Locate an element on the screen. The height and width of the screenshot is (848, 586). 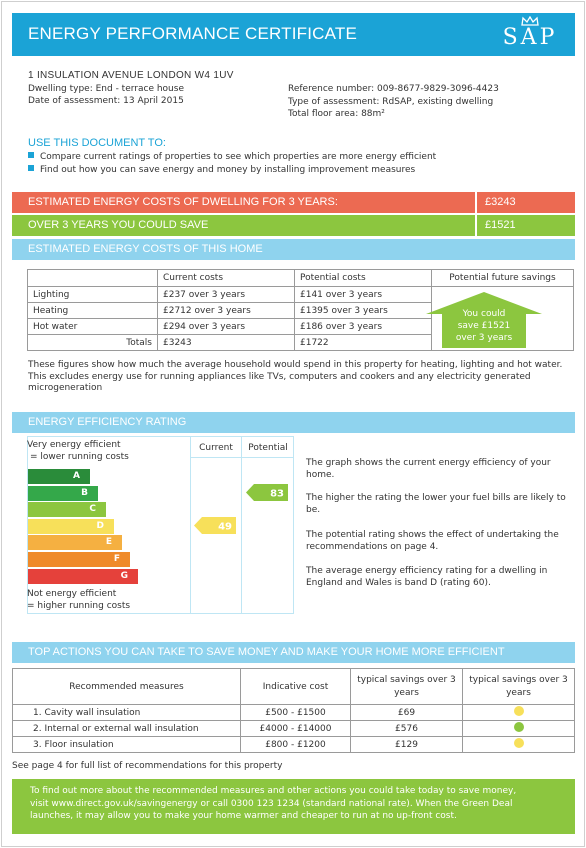
table-header-cell: Potential future savings is located at coordinates (502, 278).